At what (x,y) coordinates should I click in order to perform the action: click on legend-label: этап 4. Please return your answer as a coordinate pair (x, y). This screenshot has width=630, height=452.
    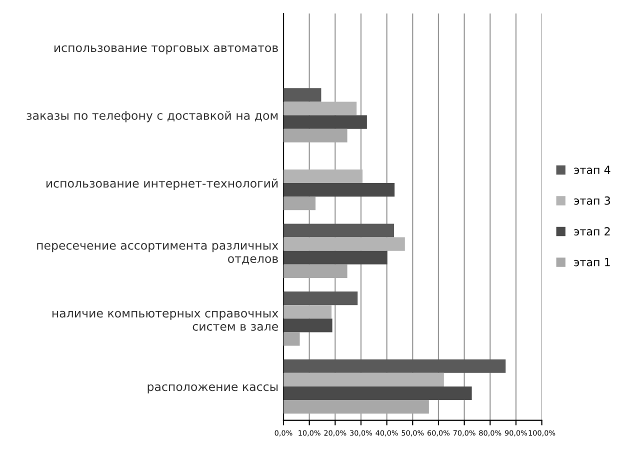
    Looking at the image, I should click on (592, 170).